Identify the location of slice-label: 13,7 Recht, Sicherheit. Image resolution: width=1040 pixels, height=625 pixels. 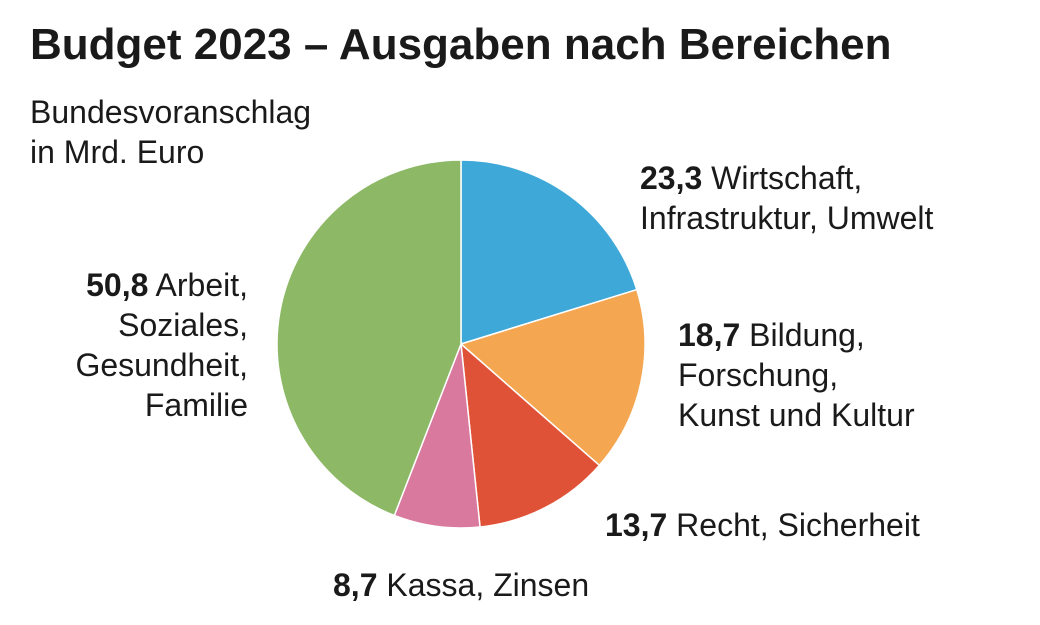
(762, 525).